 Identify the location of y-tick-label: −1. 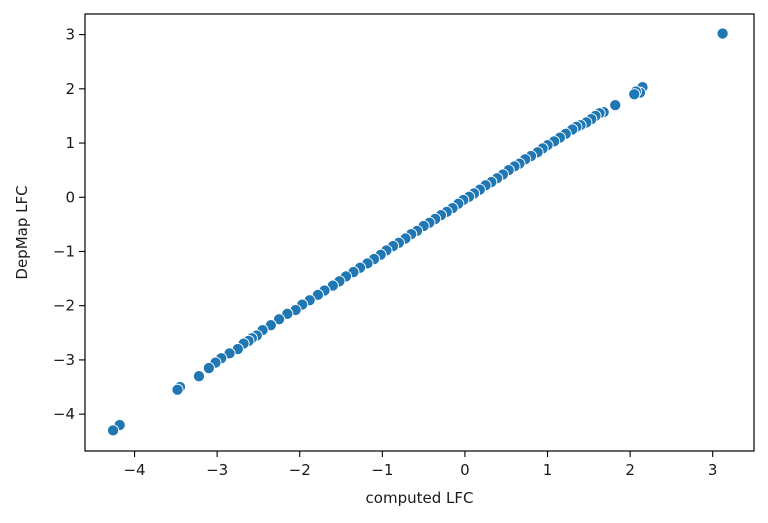
(64, 251).